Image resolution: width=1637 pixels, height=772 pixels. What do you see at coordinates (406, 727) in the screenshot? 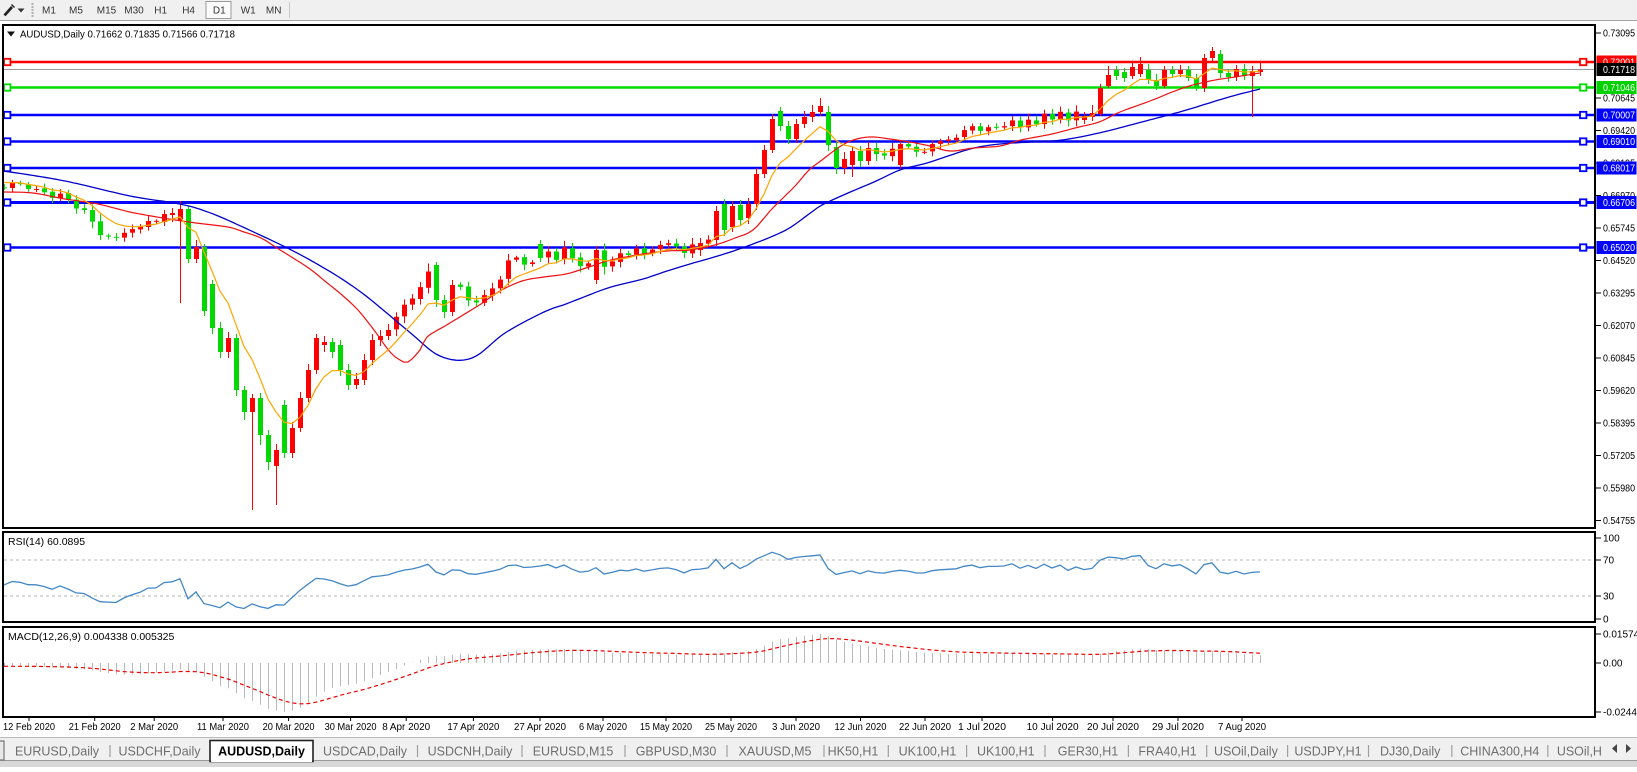
I see `svg-text: 8 Apr 2020` at bounding box center [406, 727].